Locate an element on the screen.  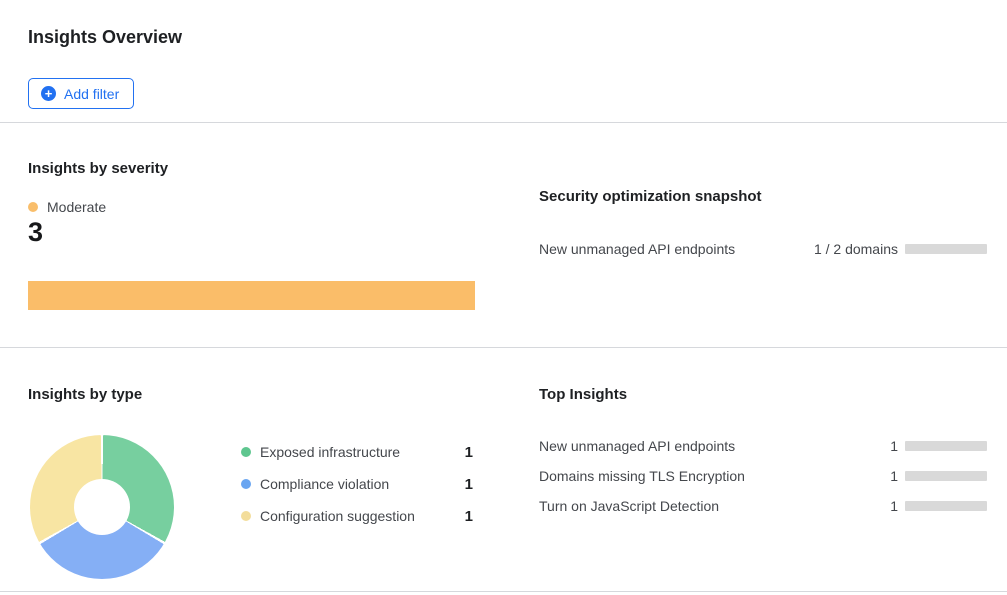
severity-legend-item: Moderate is located at coordinates (67, 207).